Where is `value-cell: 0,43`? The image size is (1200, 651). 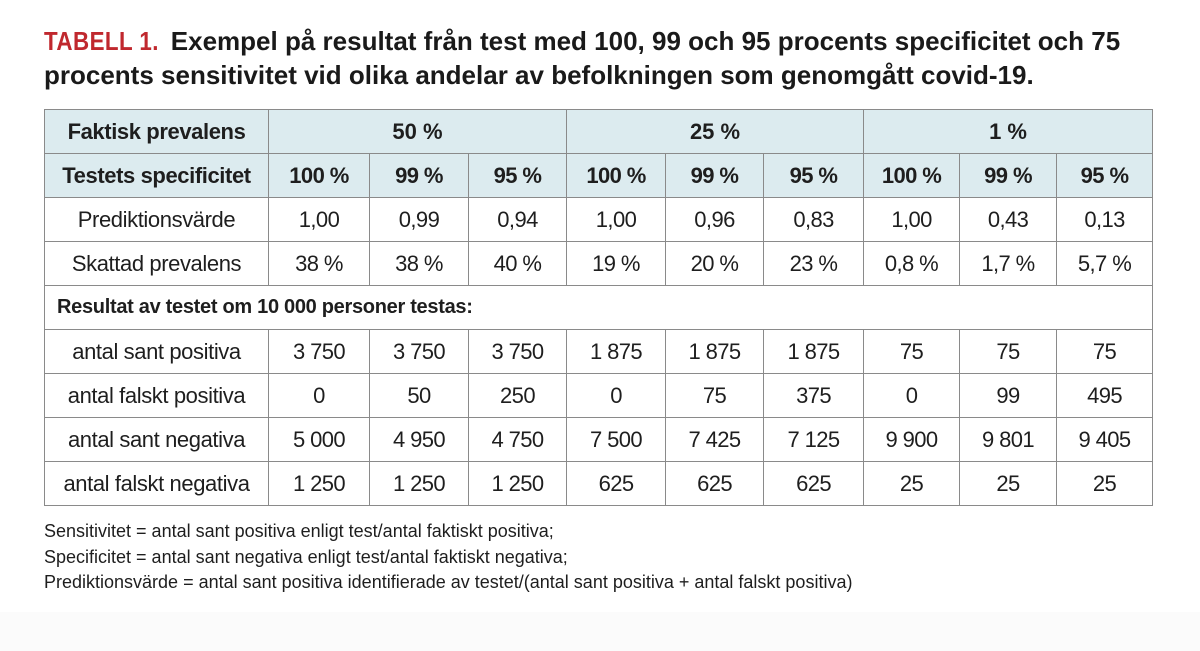 value-cell: 0,43 is located at coordinates (1008, 219).